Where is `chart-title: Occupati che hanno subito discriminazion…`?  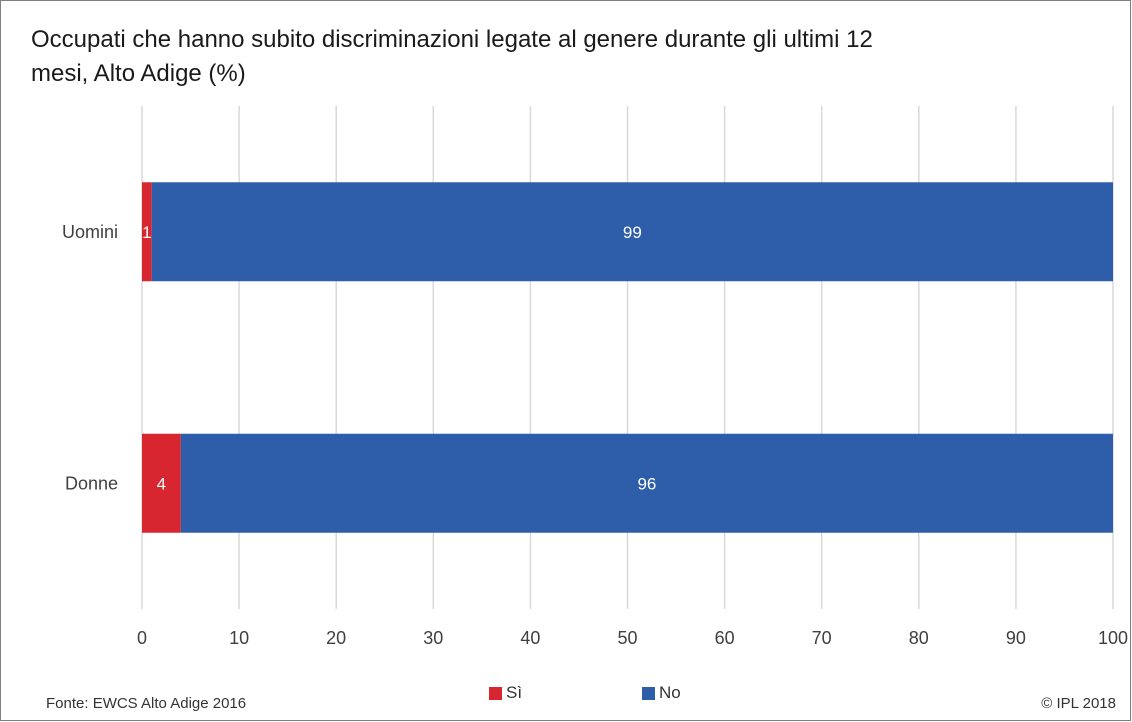 chart-title: Occupati che hanno subito discriminazion… is located at coordinates (452, 56).